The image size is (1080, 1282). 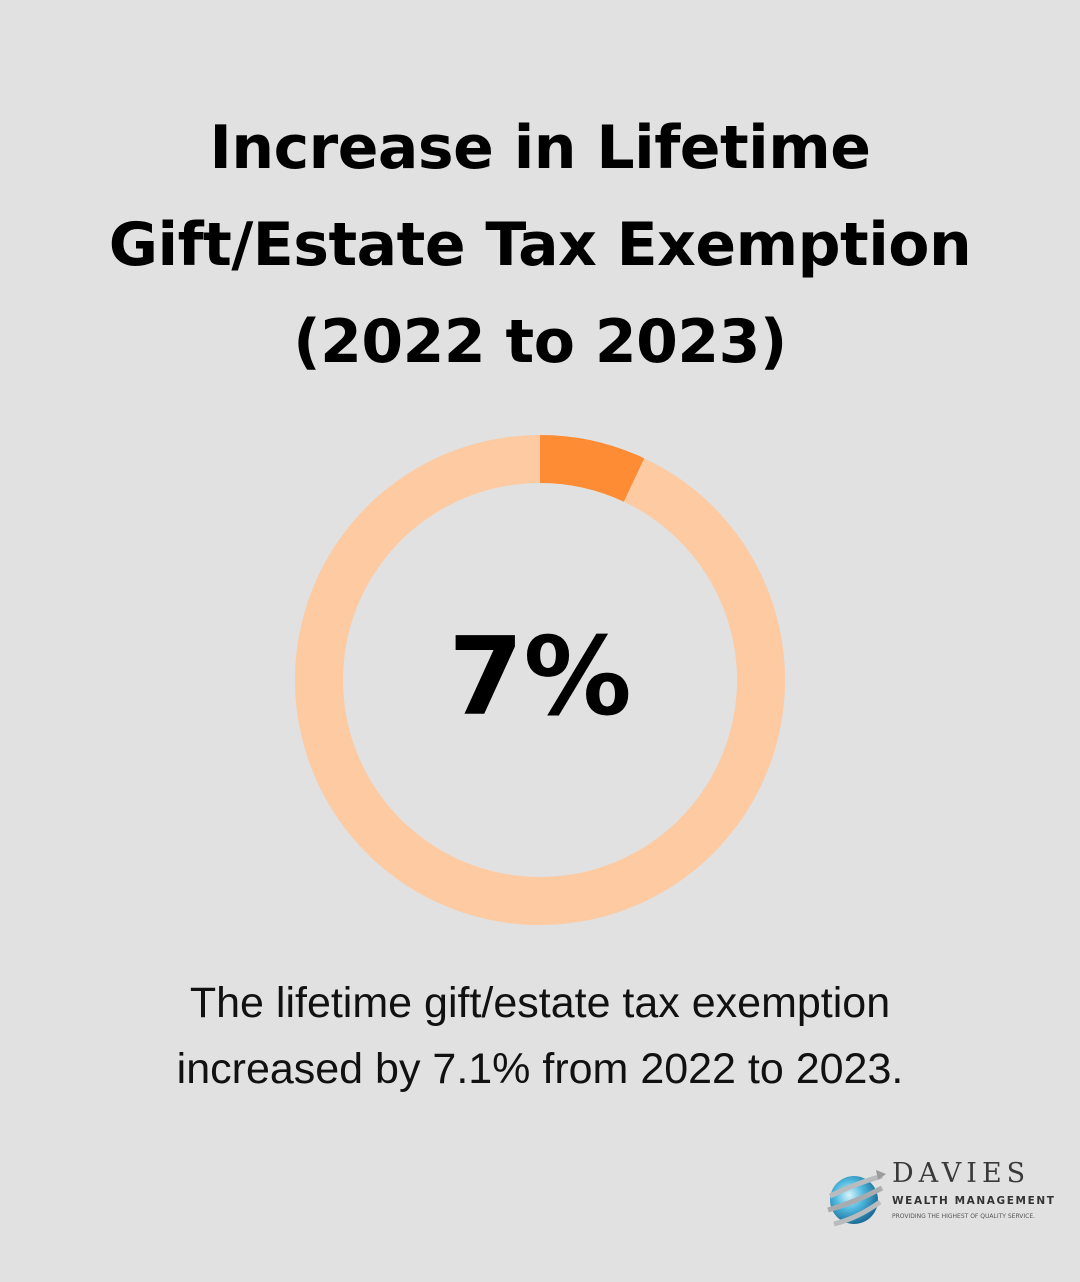 I want to click on donut-slice-increase, so click(x=592, y=468).